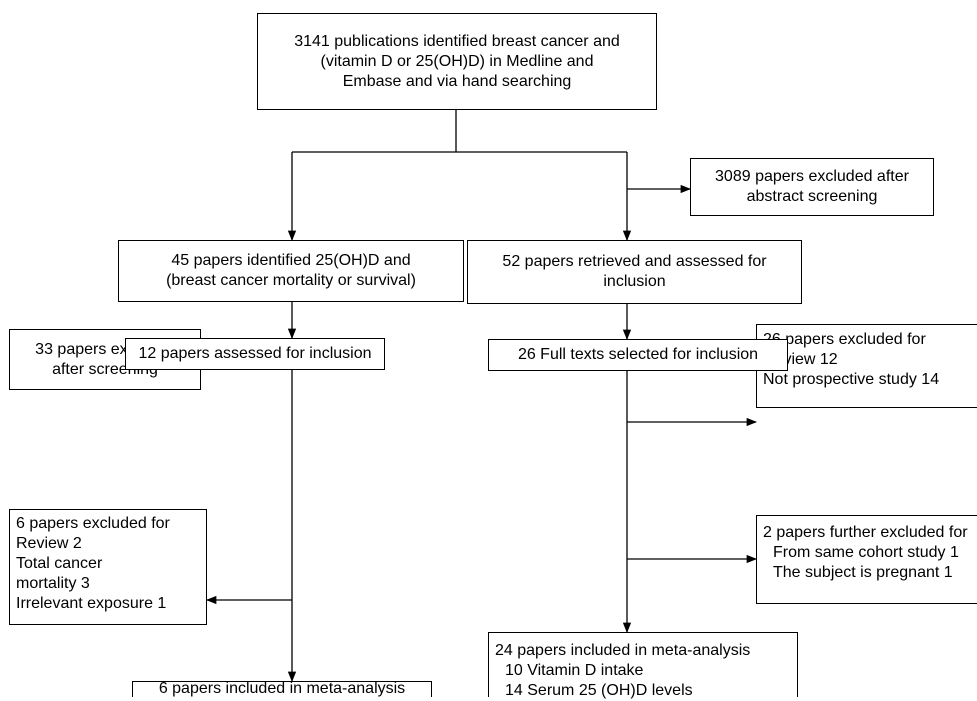 This screenshot has height=701, width=977. What do you see at coordinates (49, 543) in the screenshot?
I see `left-excluded-for-line-2: Review 2` at bounding box center [49, 543].